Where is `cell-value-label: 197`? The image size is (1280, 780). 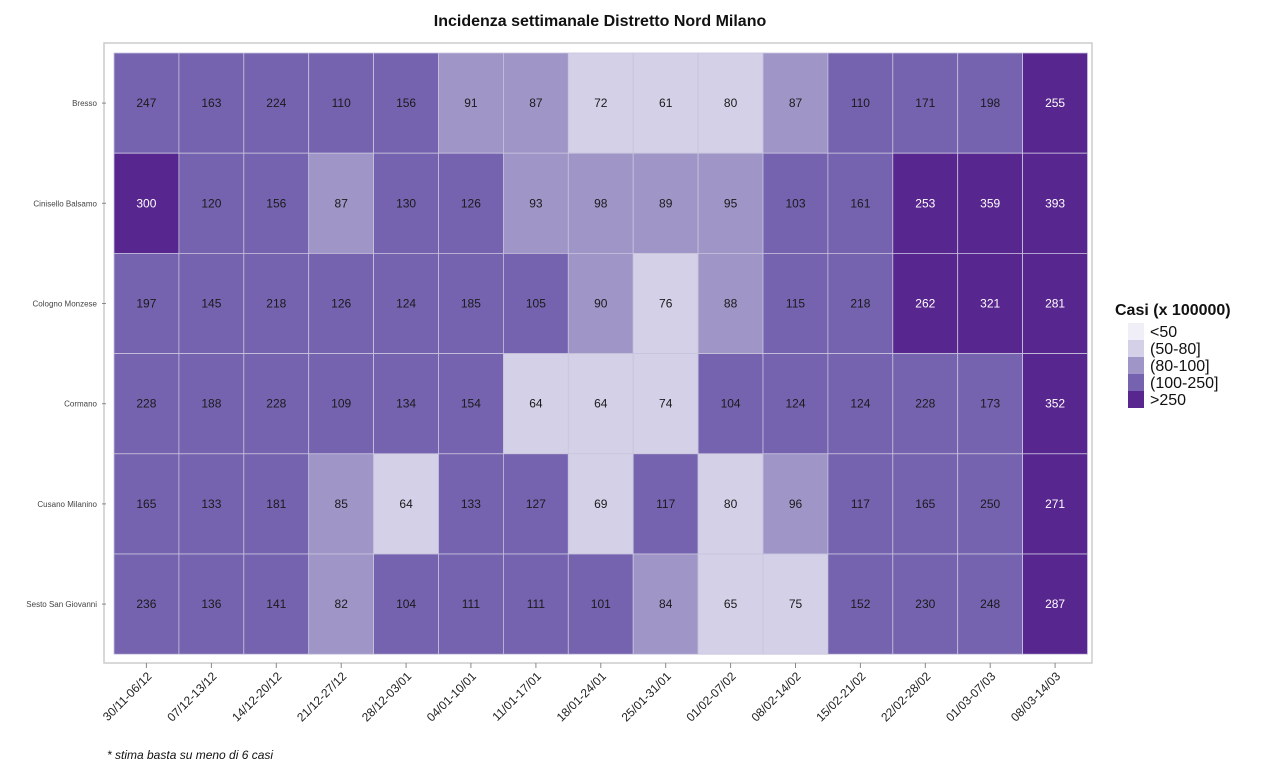 cell-value-label: 197 is located at coordinates (146, 304).